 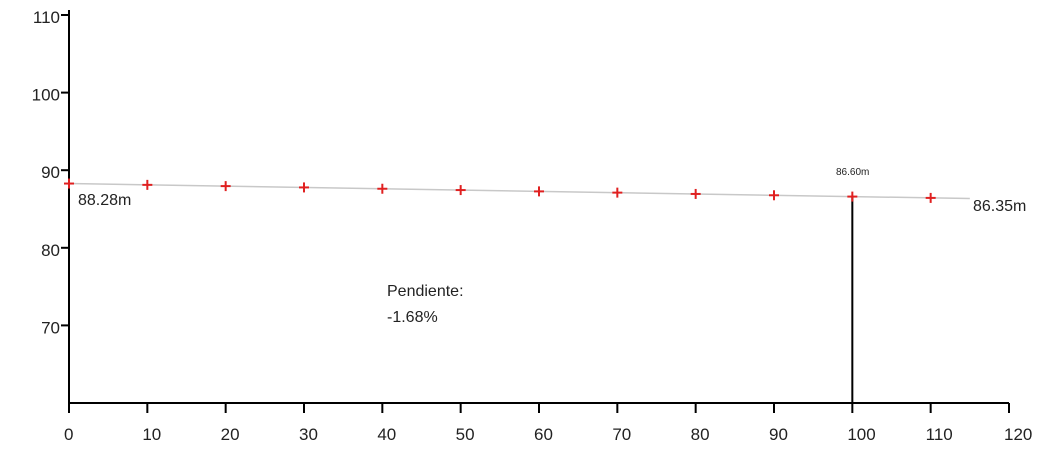 What do you see at coordinates (46, 95) in the screenshot?
I see `y-tick-label: 100` at bounding box center [46, 95].